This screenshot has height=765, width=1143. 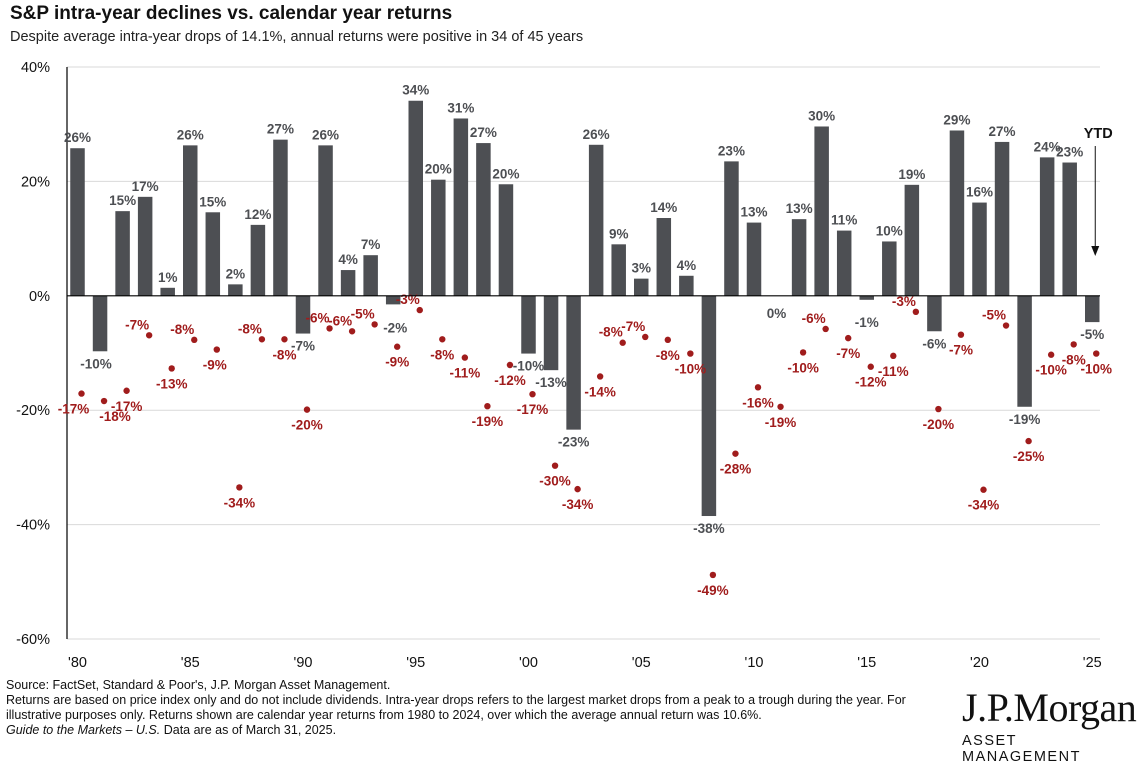 I want to click on return-label: -38%, so click(x=709, y=528).